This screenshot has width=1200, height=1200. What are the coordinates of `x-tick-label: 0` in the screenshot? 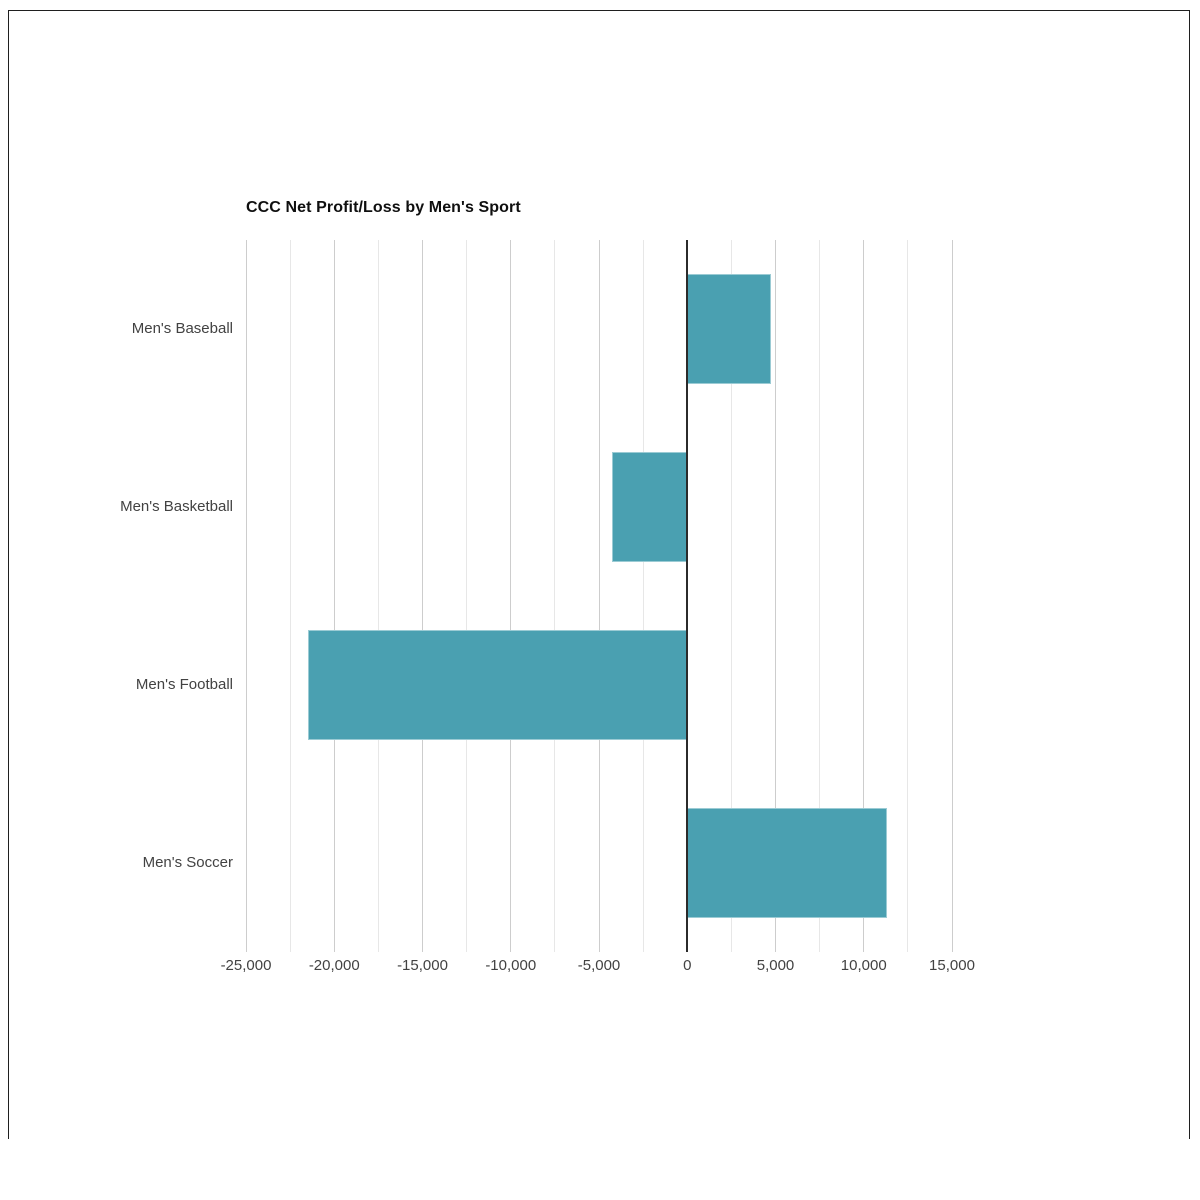 It's located at (687, 965).